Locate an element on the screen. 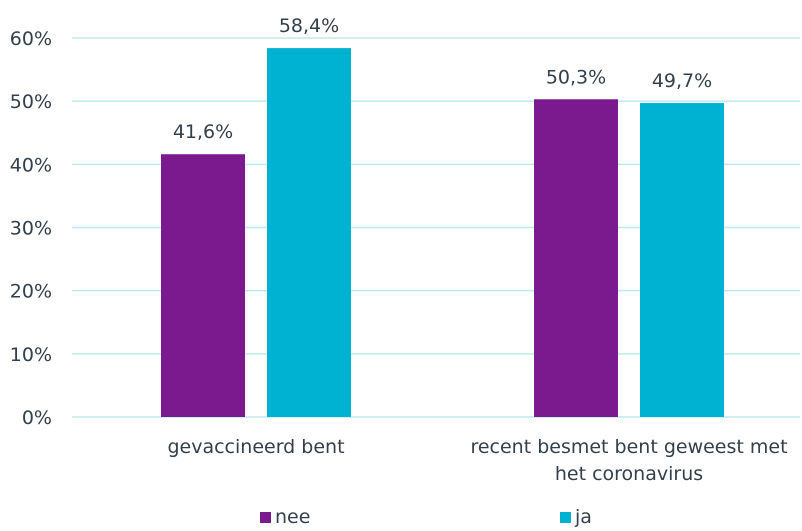 The image size is (802, 531). y-tick-label: 50% is located at coordinates (31, 102).